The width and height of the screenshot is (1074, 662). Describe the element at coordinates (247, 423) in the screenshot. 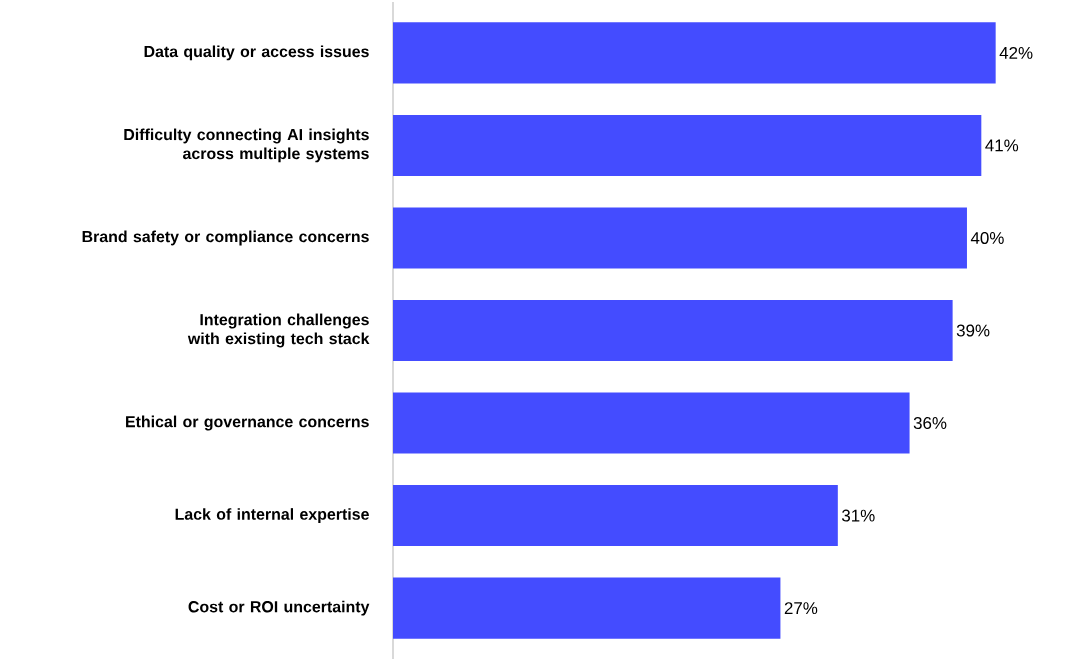

I see `y-tick-label: Ethical or governance concerns` at that location.